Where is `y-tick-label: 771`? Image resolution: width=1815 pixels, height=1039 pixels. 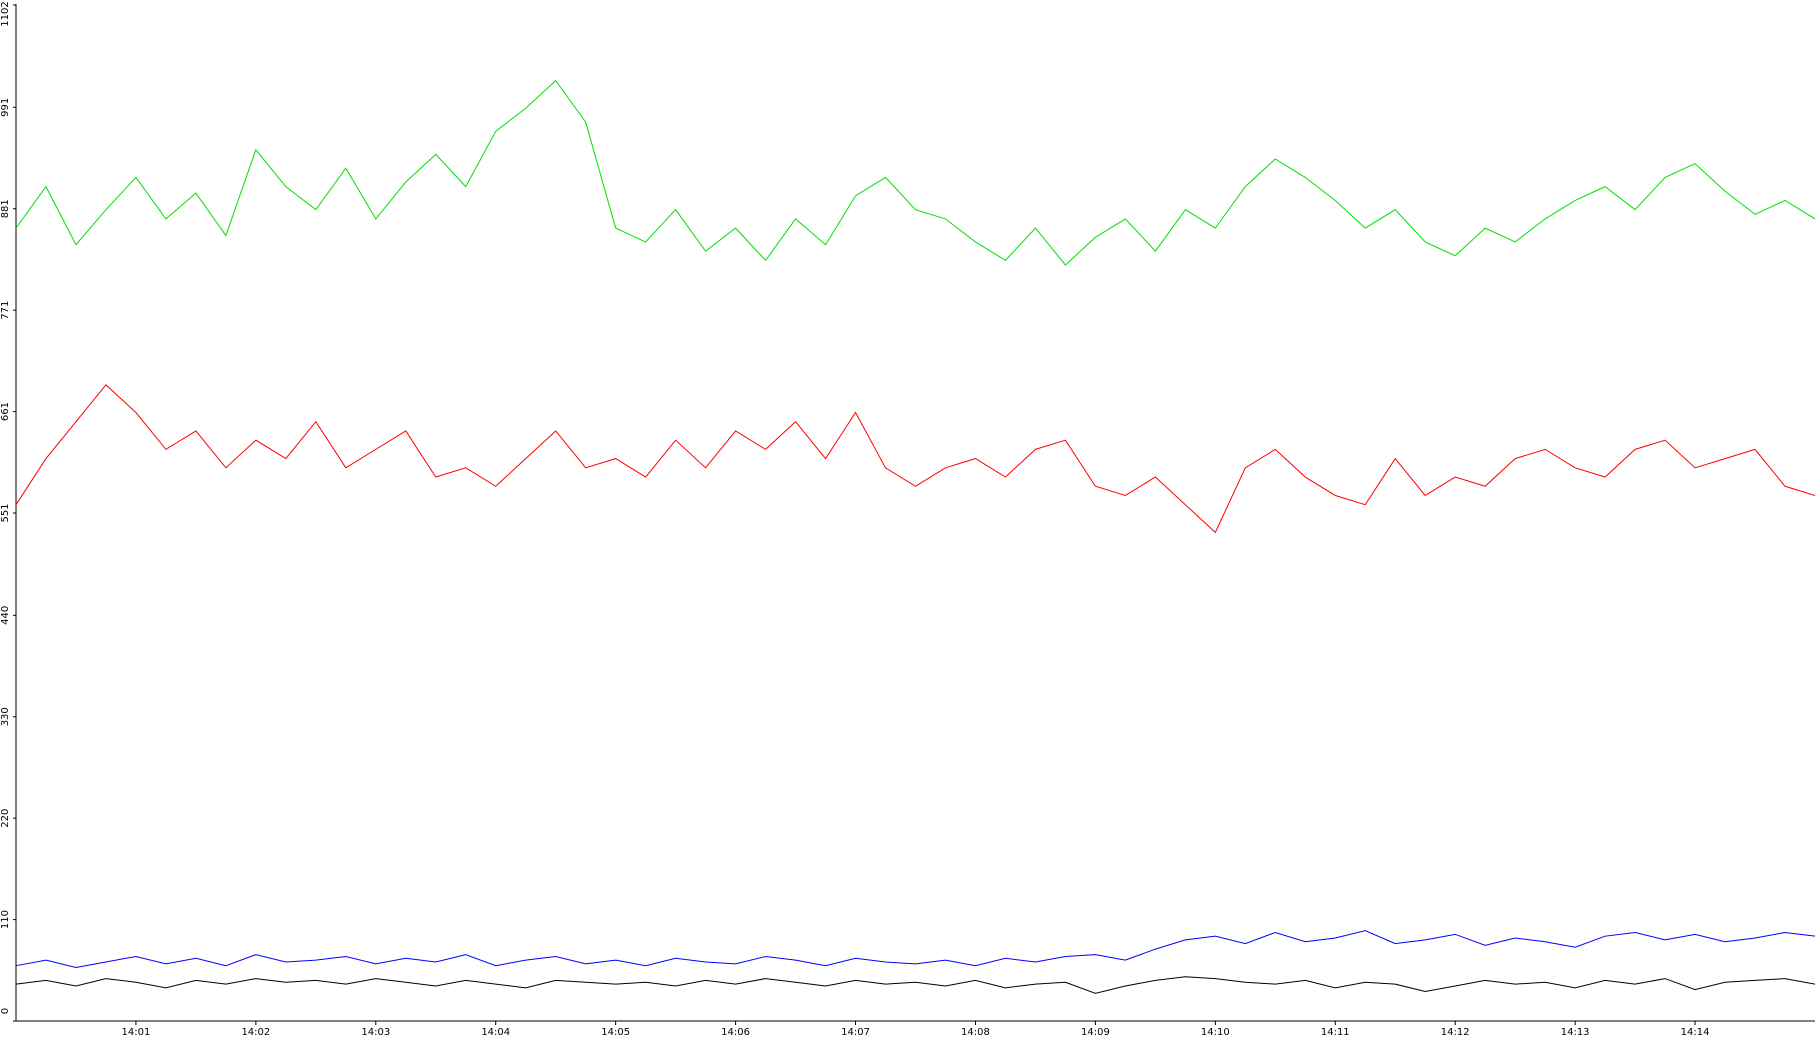 y-tick-label: 771 is located at coordinates (5, 310).